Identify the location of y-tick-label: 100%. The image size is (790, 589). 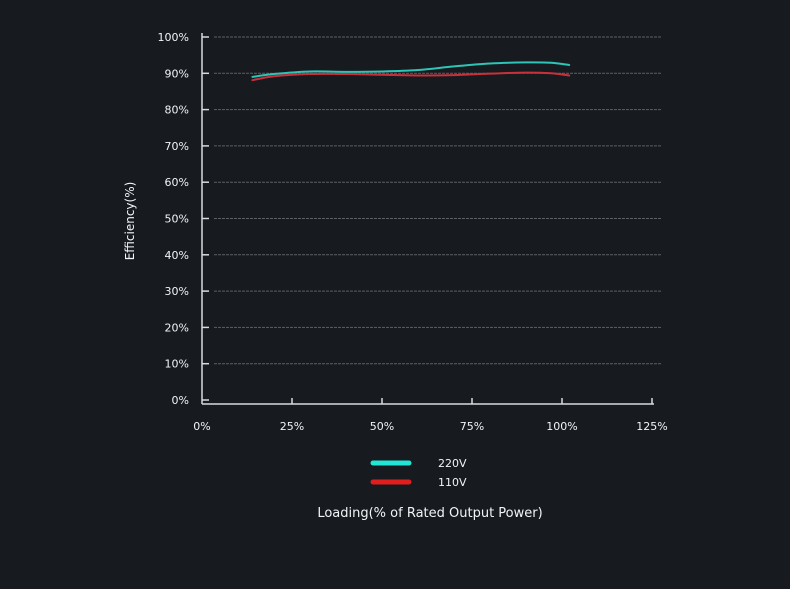
(173, 37).